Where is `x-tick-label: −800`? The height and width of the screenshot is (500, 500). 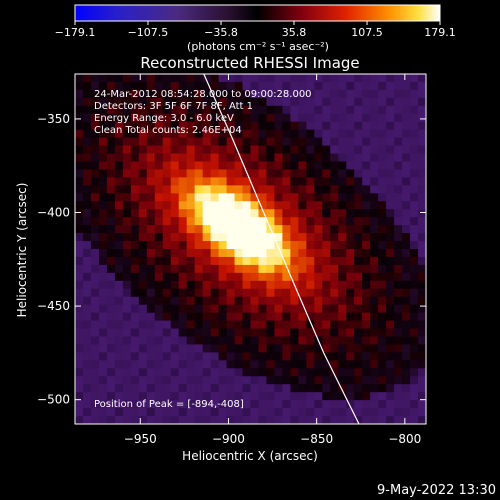
x-tick-label: −800 is located at coordinates (404, 439).